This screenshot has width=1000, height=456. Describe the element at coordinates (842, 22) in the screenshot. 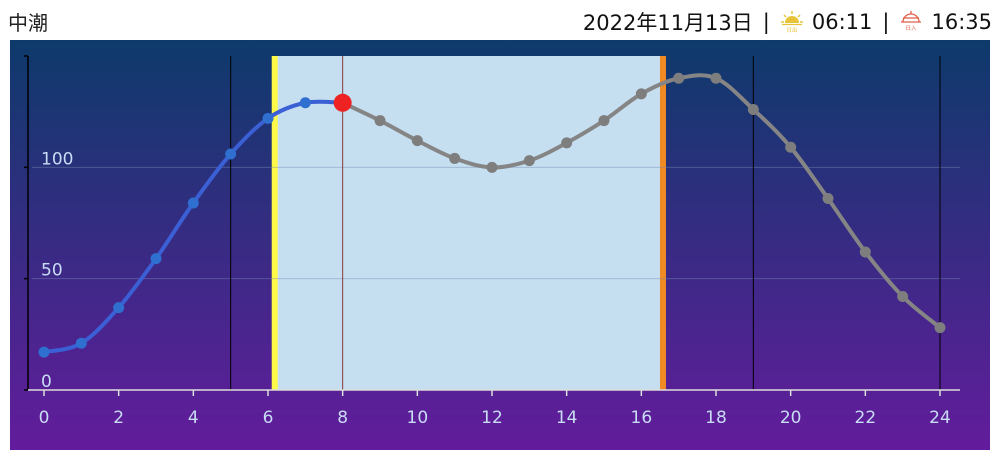

I see `sunrise-time: 06:11` at that location.